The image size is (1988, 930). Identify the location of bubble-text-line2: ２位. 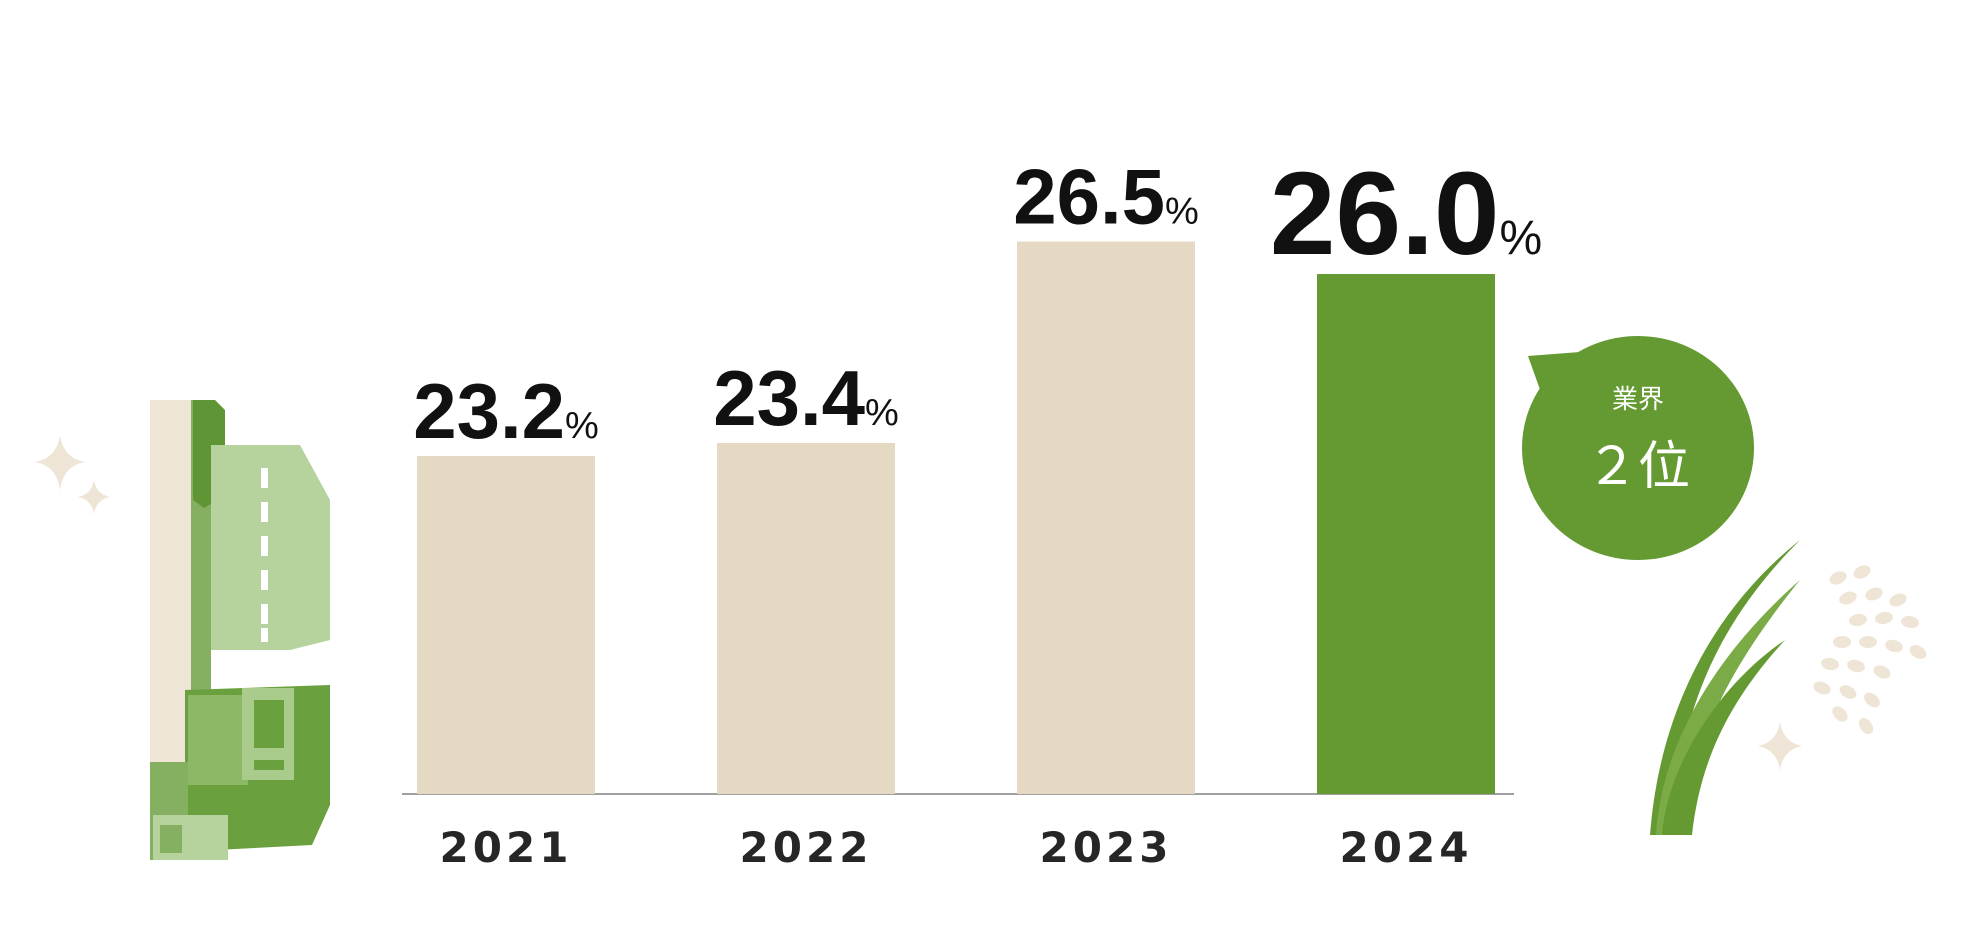
(1638, 467).